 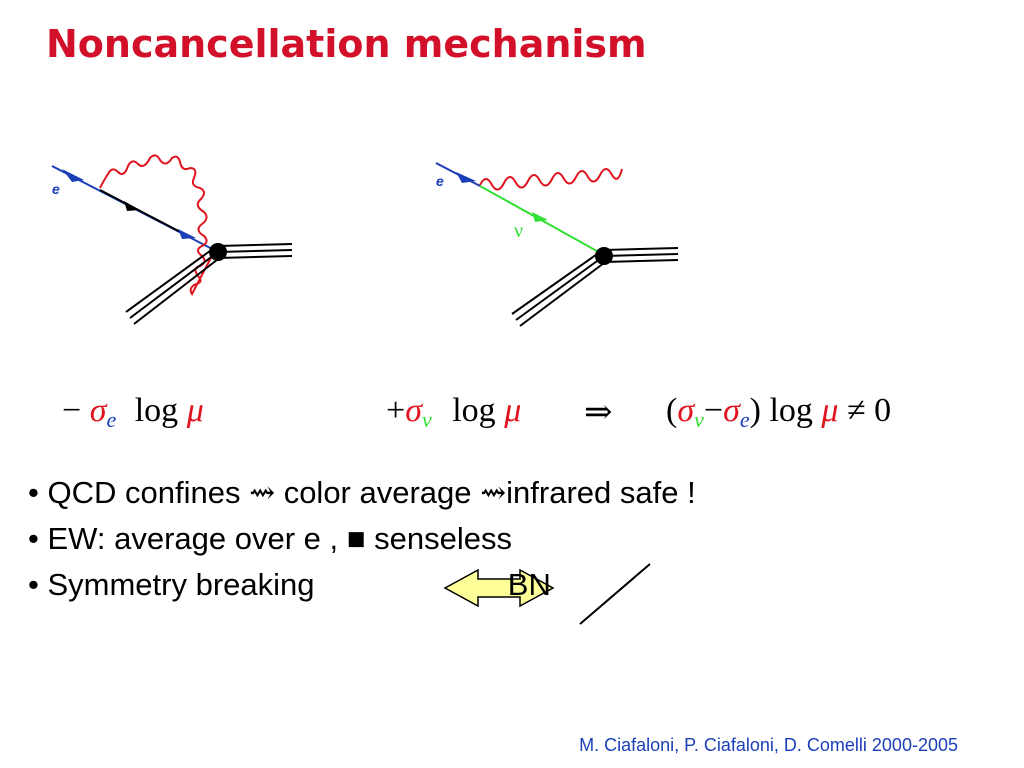 I want to click on right-vertex, so click(x=604, y=256).